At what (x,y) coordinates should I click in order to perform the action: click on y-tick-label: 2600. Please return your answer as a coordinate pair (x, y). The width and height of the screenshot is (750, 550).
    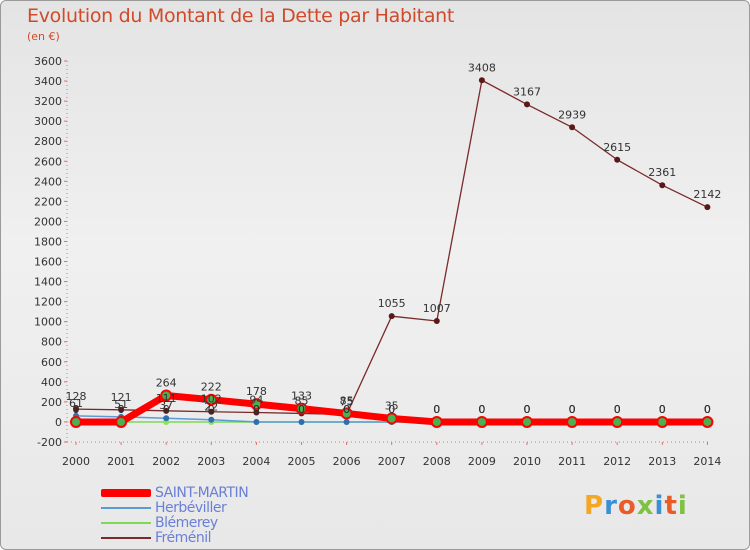
    Looking at the image, I should click on (48, 161).